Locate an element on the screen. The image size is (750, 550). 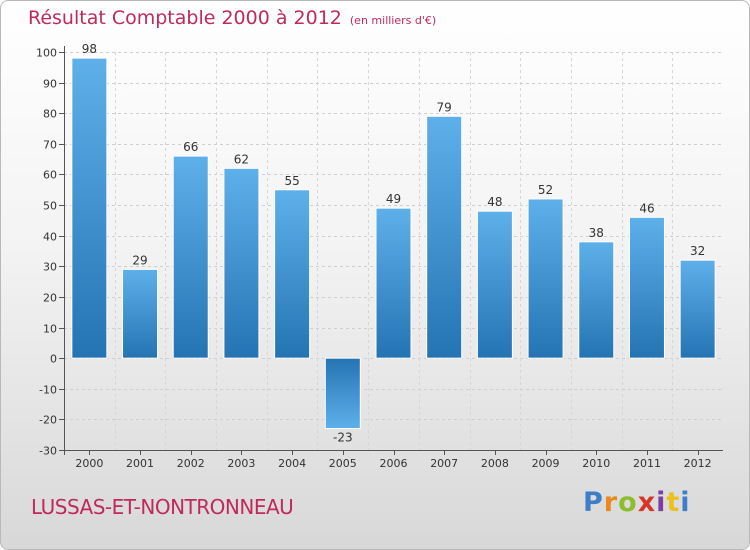
y-tick-label: -30 is located at coordinates (48, 451).